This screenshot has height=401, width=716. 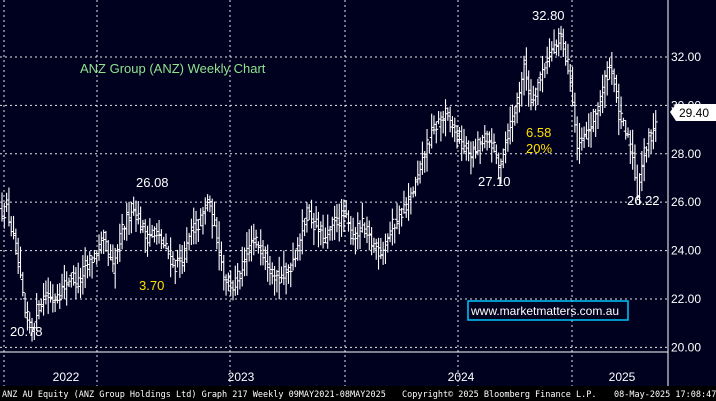 I want to click on last-price-marker: 29.40, so click(x=693, y=112).